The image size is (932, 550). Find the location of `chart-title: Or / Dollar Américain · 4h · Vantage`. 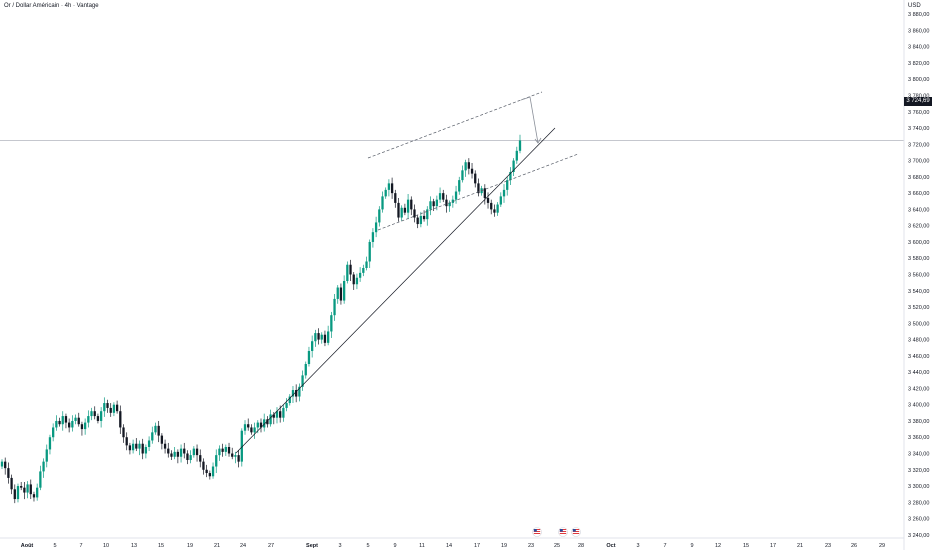

chart-title: Or / Dollar Américain · 4h · Vantage is located at coordinates (51, 6).